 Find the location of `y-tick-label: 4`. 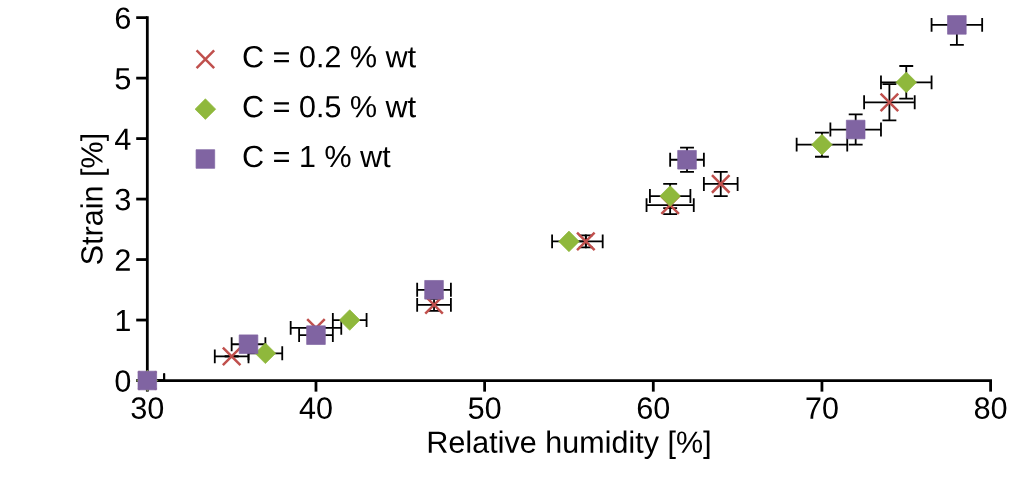

y-tick-label: 4 is located at coordinates (123, 139).